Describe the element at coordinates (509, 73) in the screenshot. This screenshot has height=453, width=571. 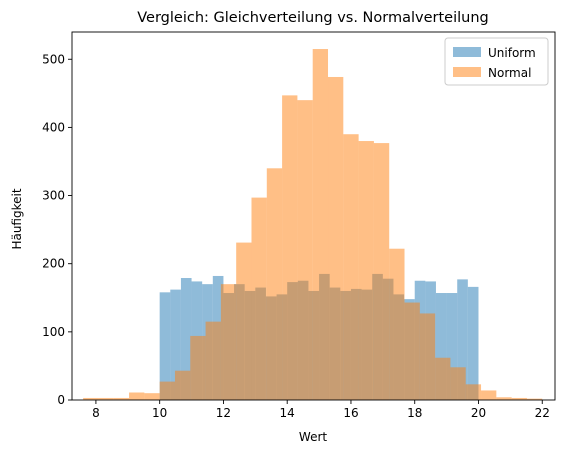
I see `legend-label-normal: Normal` at that location.